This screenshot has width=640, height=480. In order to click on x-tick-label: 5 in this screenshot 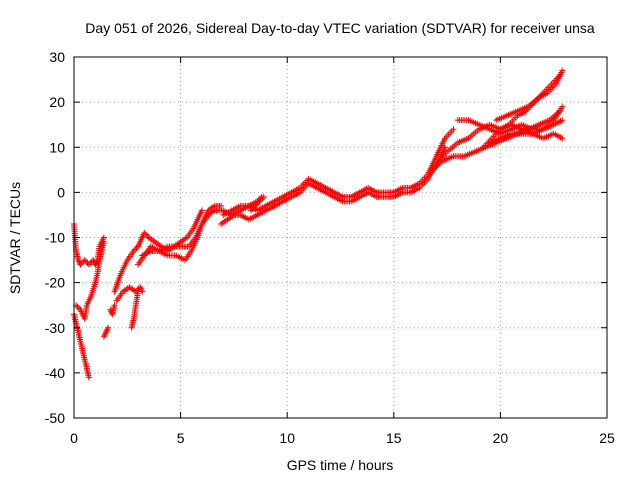, I will do `click(181, 438)`.